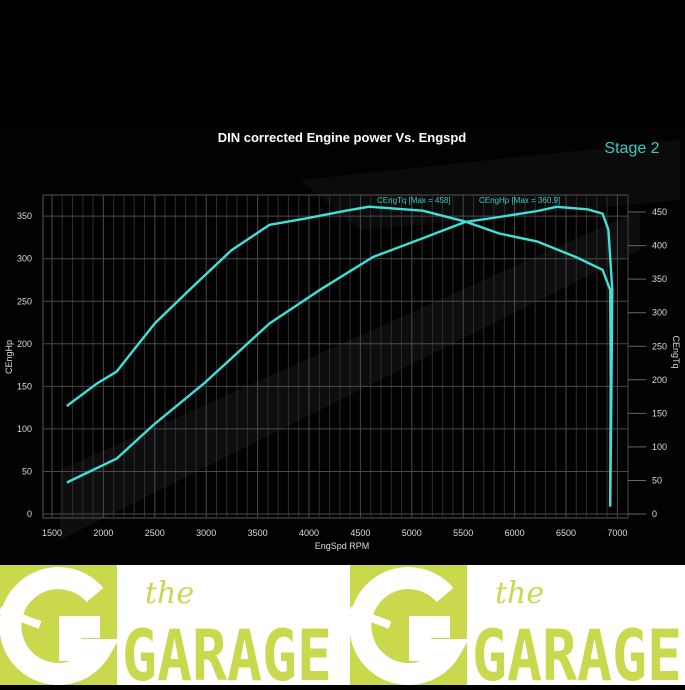  I want to click on x-tick-label: 6500, so click(566, 533).